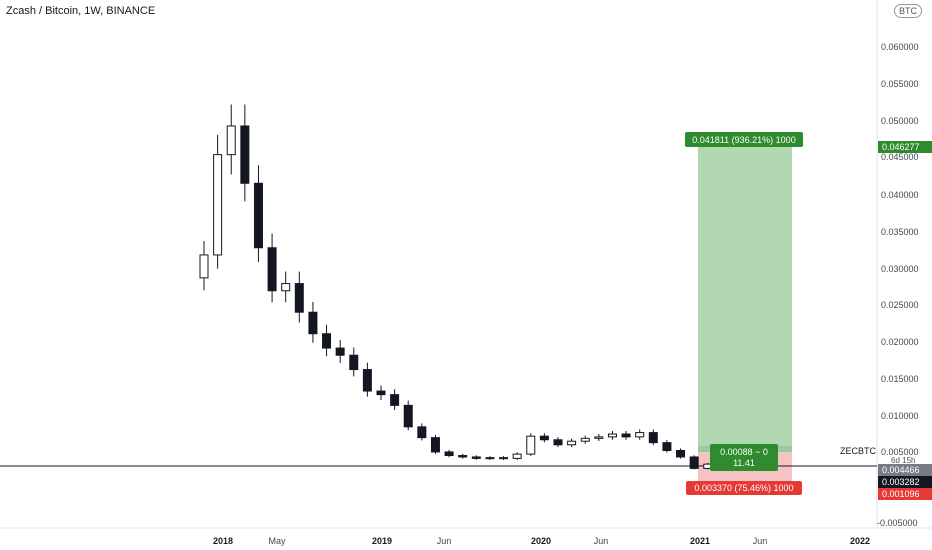  Describe the element at coordinates (901, 147) in the screenshot. I see `svg-text: 0.046277` at that location.